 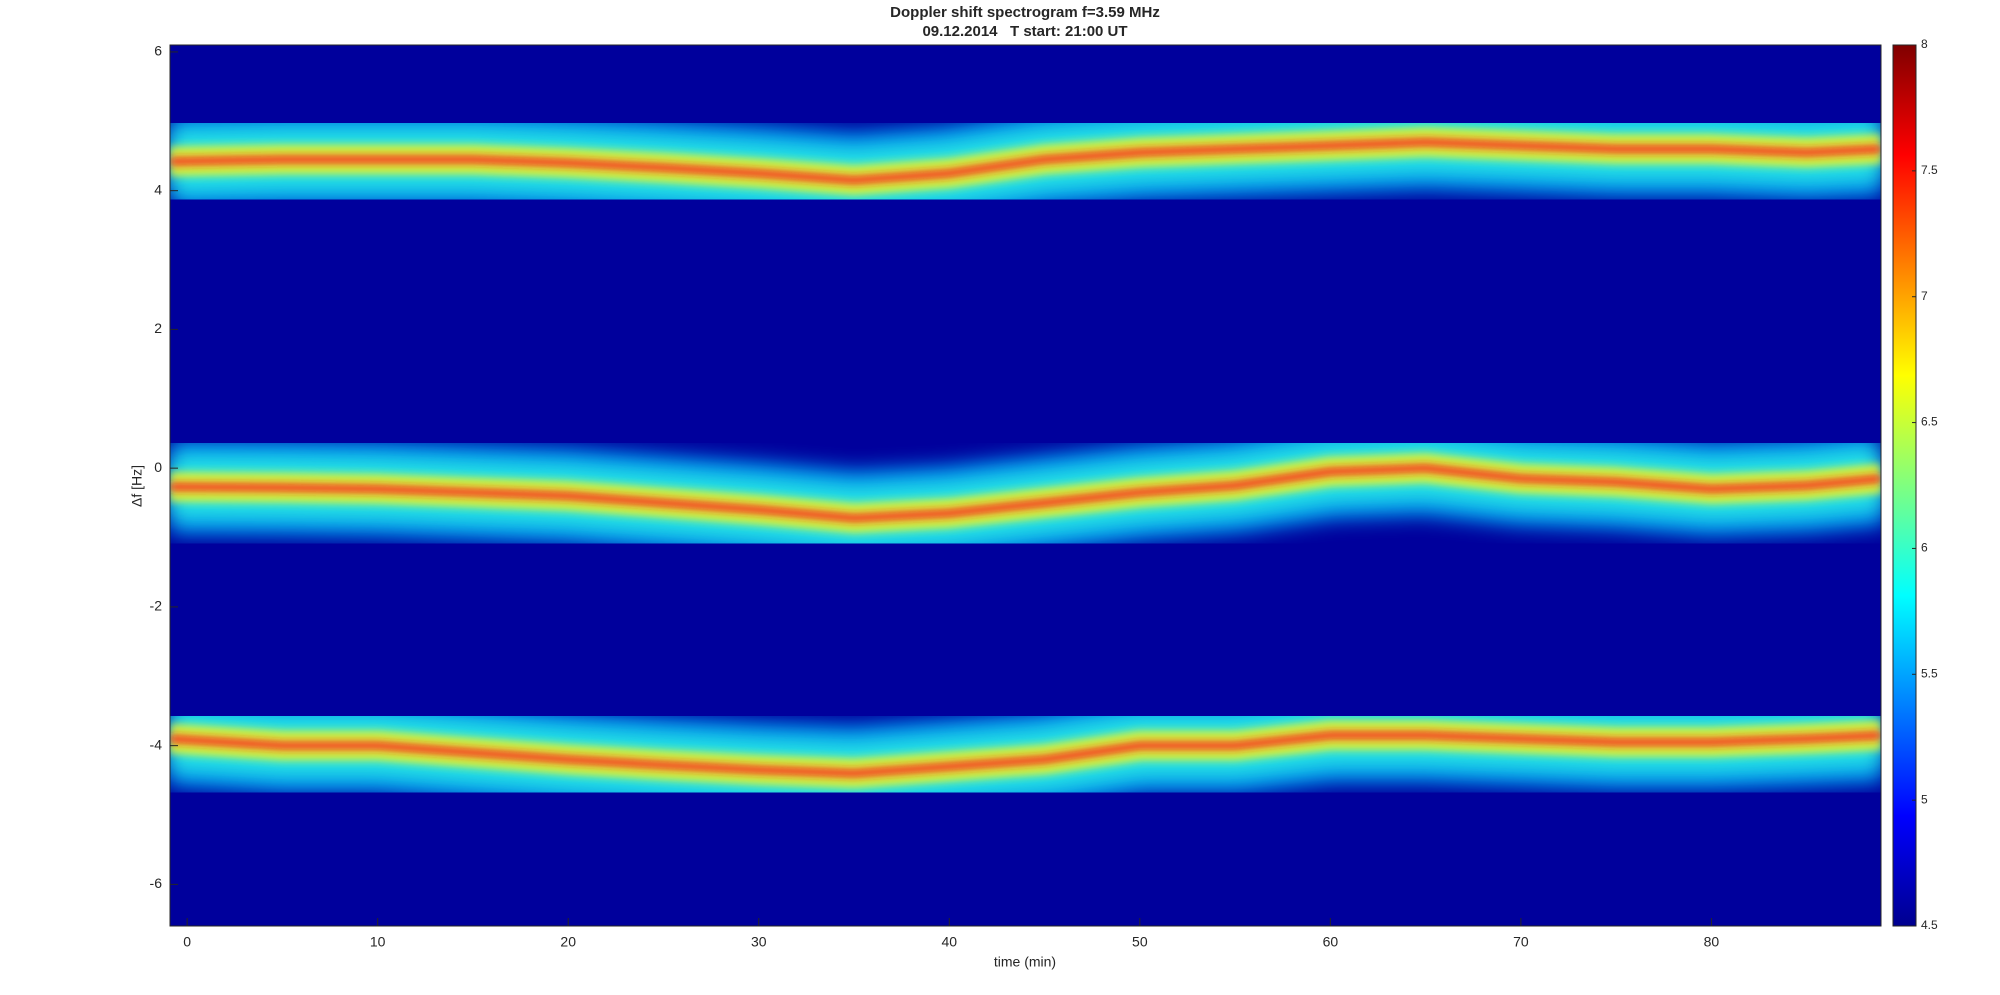 I want to click on x-tick-label: 50, so click(x=1140, y=942).